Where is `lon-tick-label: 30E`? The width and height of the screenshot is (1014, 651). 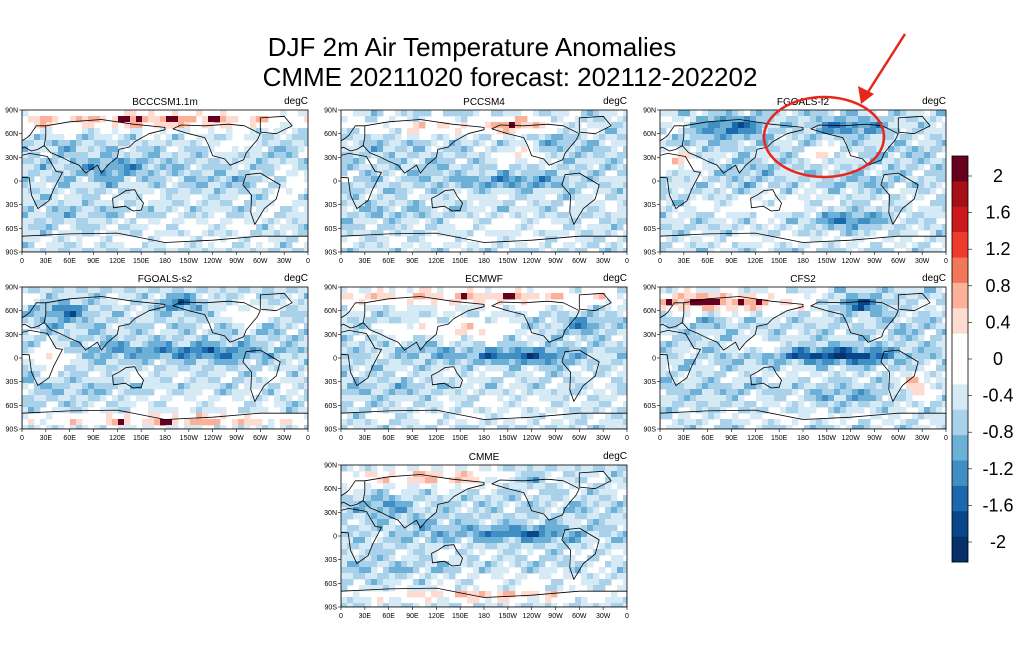
lon-tick-label: 30E is located at coordinates (365, 438).